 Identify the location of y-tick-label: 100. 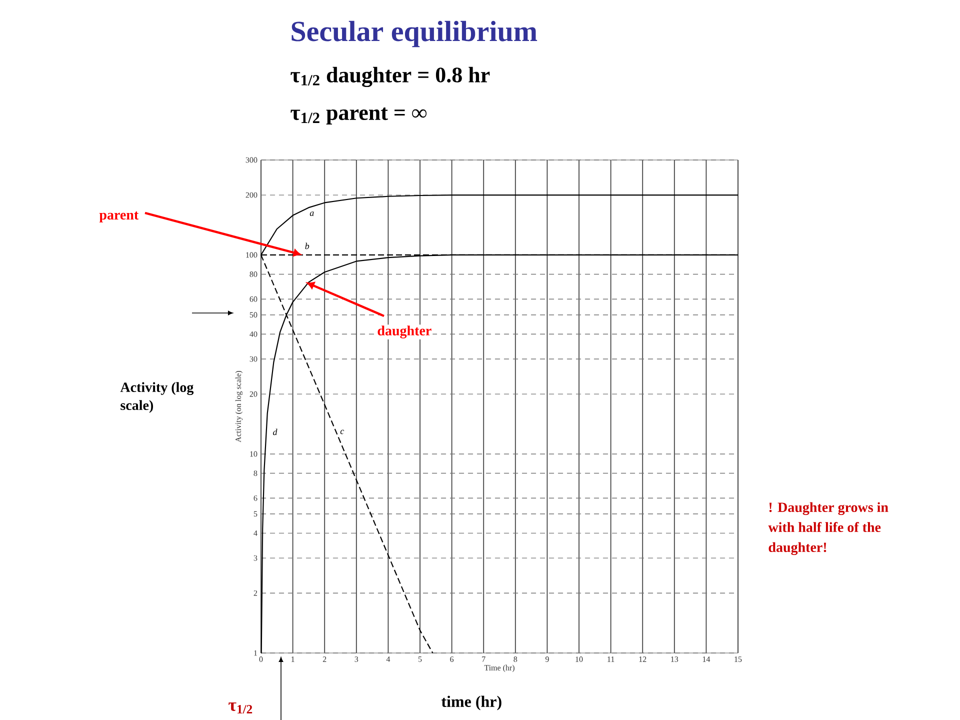
(252, 255).